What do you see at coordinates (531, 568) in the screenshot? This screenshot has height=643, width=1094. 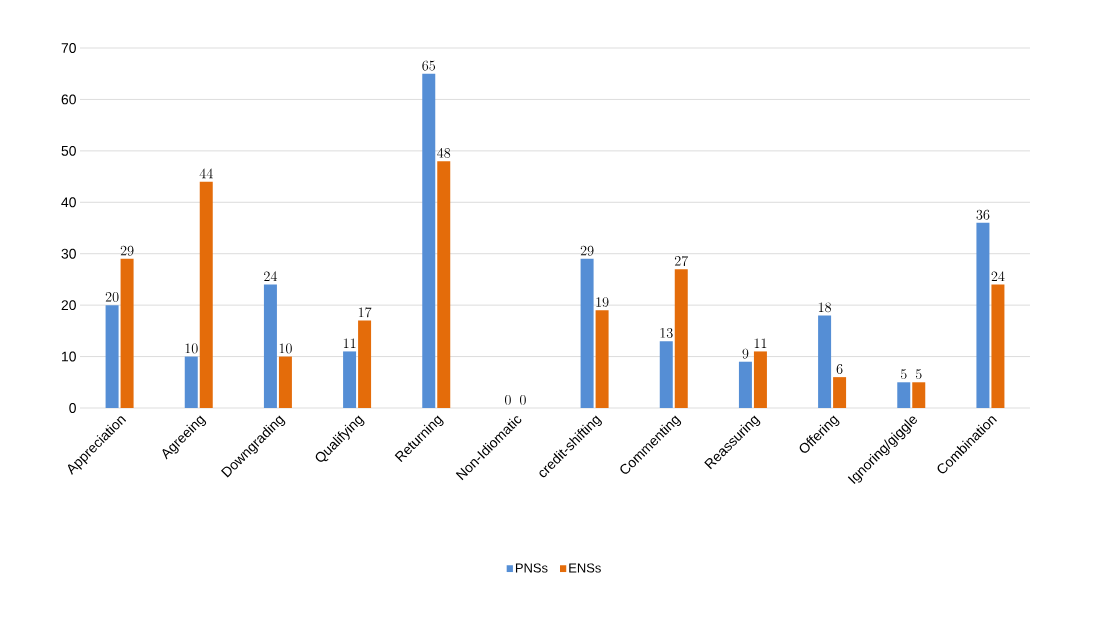 I see `legend-label: PNSs` at bounding box center [531, 568].